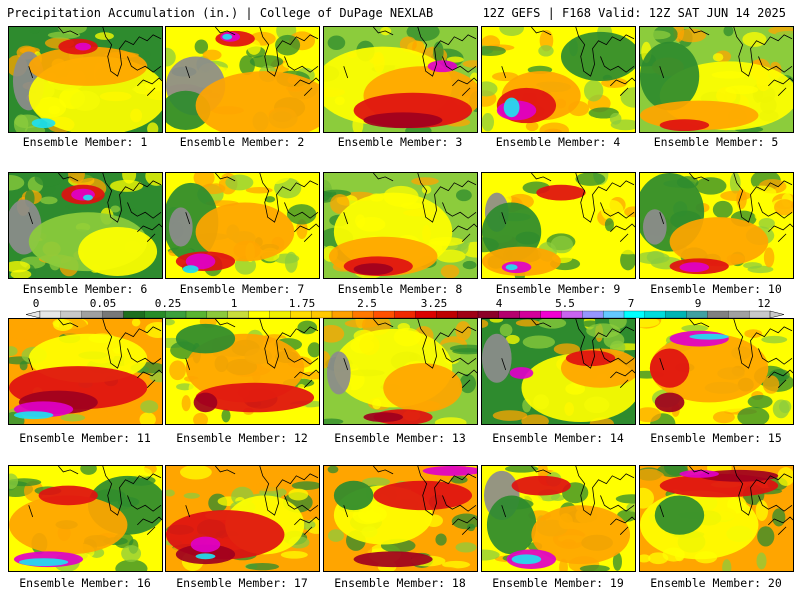  I want to click on colorbar-tick-label: 0, so click(36, 303).